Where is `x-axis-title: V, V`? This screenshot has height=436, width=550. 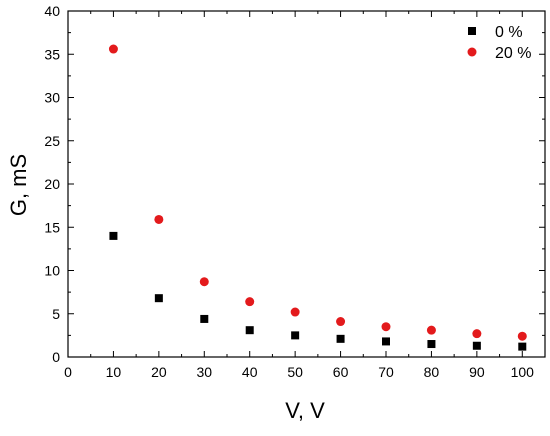 x-axis-title: V, V is located at coordinates (305, 410).